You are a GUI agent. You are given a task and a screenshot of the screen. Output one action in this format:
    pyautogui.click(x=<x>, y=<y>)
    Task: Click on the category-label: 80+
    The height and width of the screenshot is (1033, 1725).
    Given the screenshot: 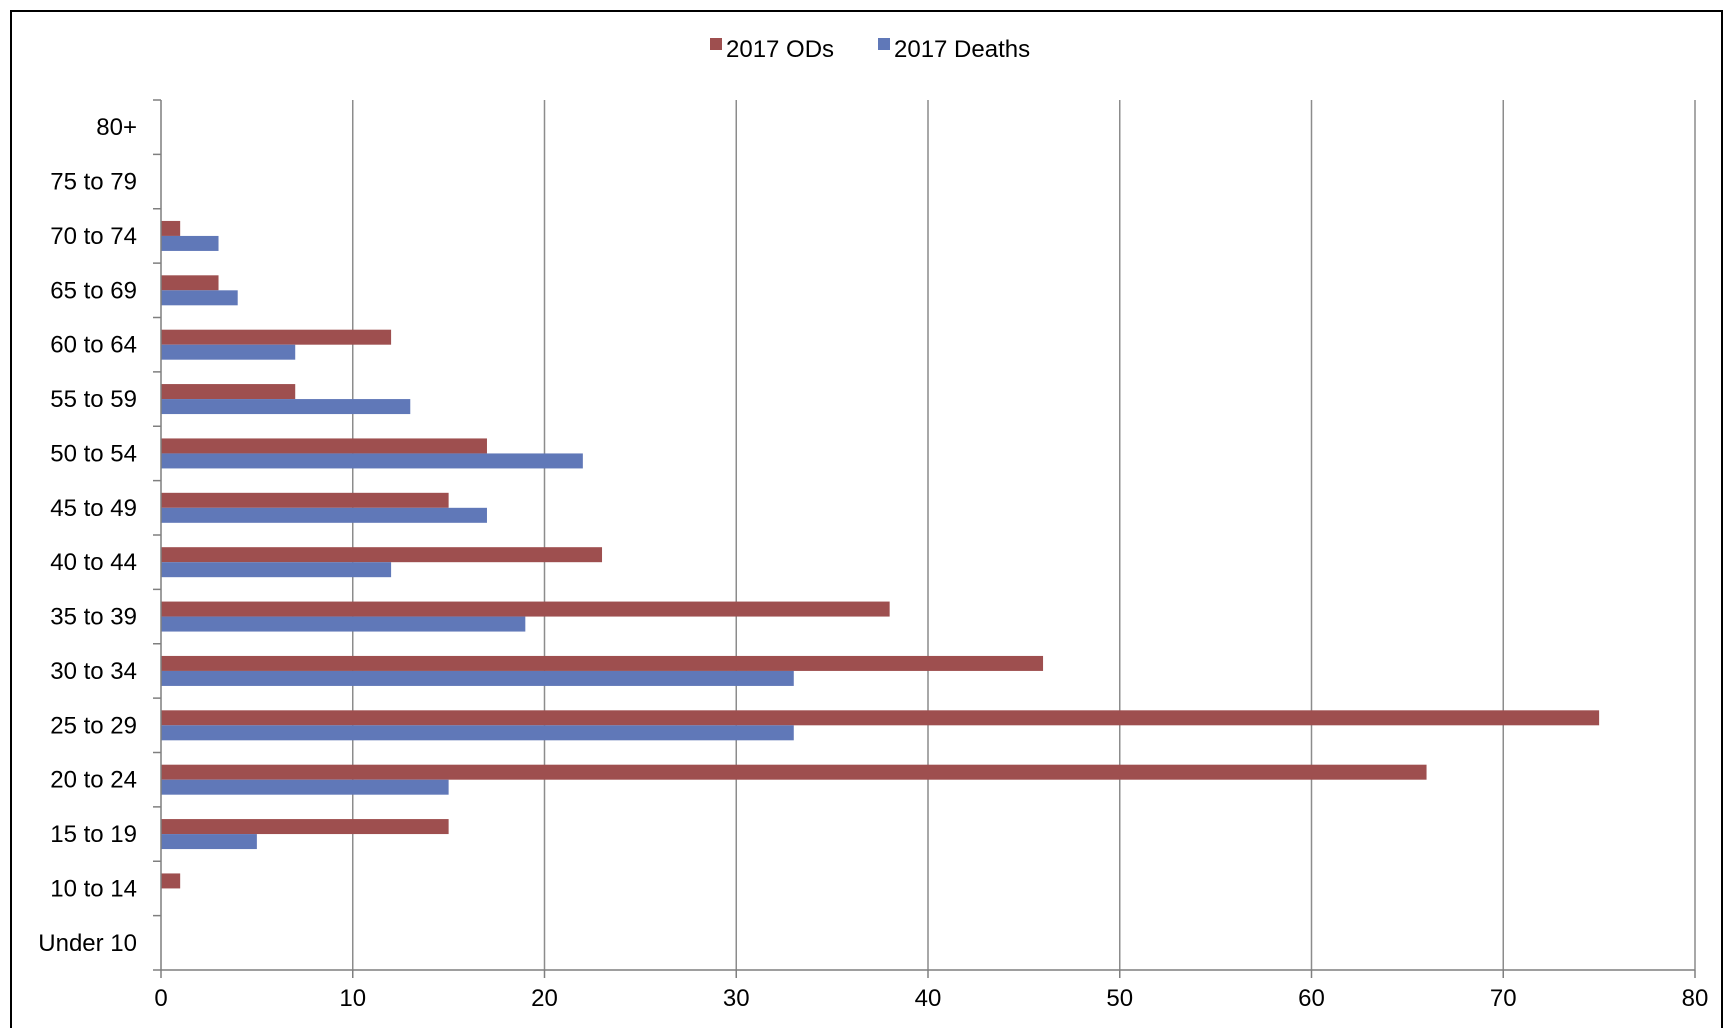 What is the action you would take?
    pyautogui.click(x=116, y=127)
    